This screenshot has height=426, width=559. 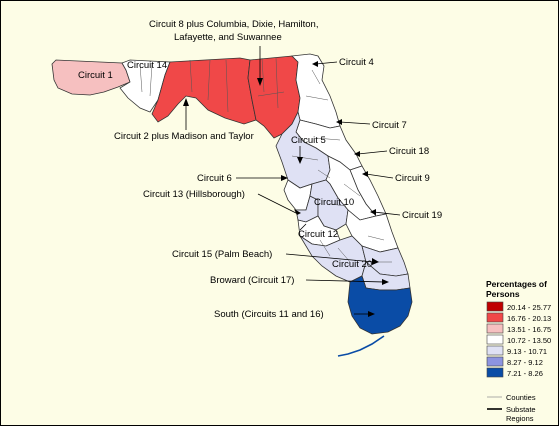 What do you see at coordinates (525, 362) in the screenshot?
I see `legend-label: 8.27 - 9.12` at bounding box center [525, 362].